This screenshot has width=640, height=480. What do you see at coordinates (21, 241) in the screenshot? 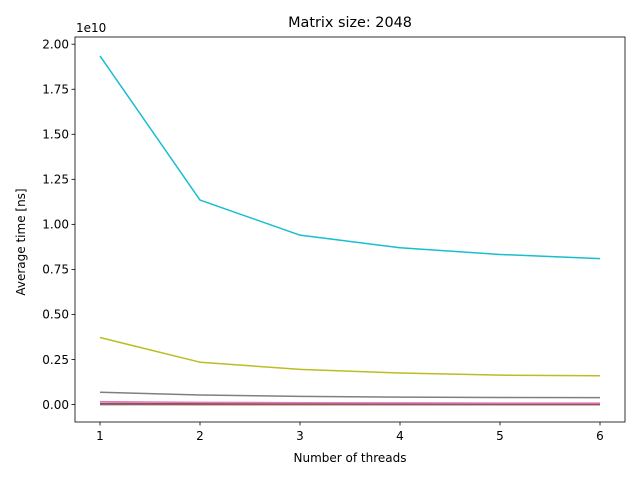
I see `y-axis-label: Average time [ns]` at bounding box center [21, 241].